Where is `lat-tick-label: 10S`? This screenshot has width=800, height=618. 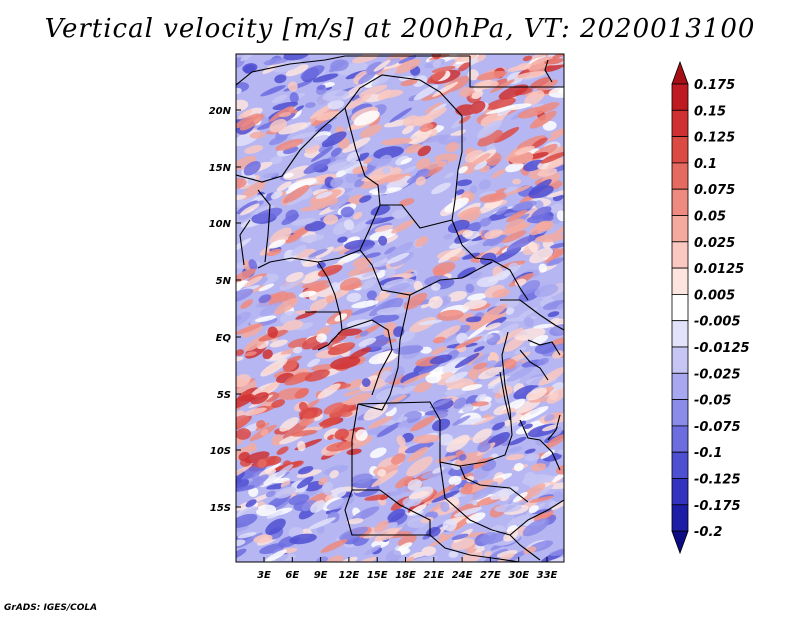
lat-tick-label: 10S is located at coordinates (220, 451).